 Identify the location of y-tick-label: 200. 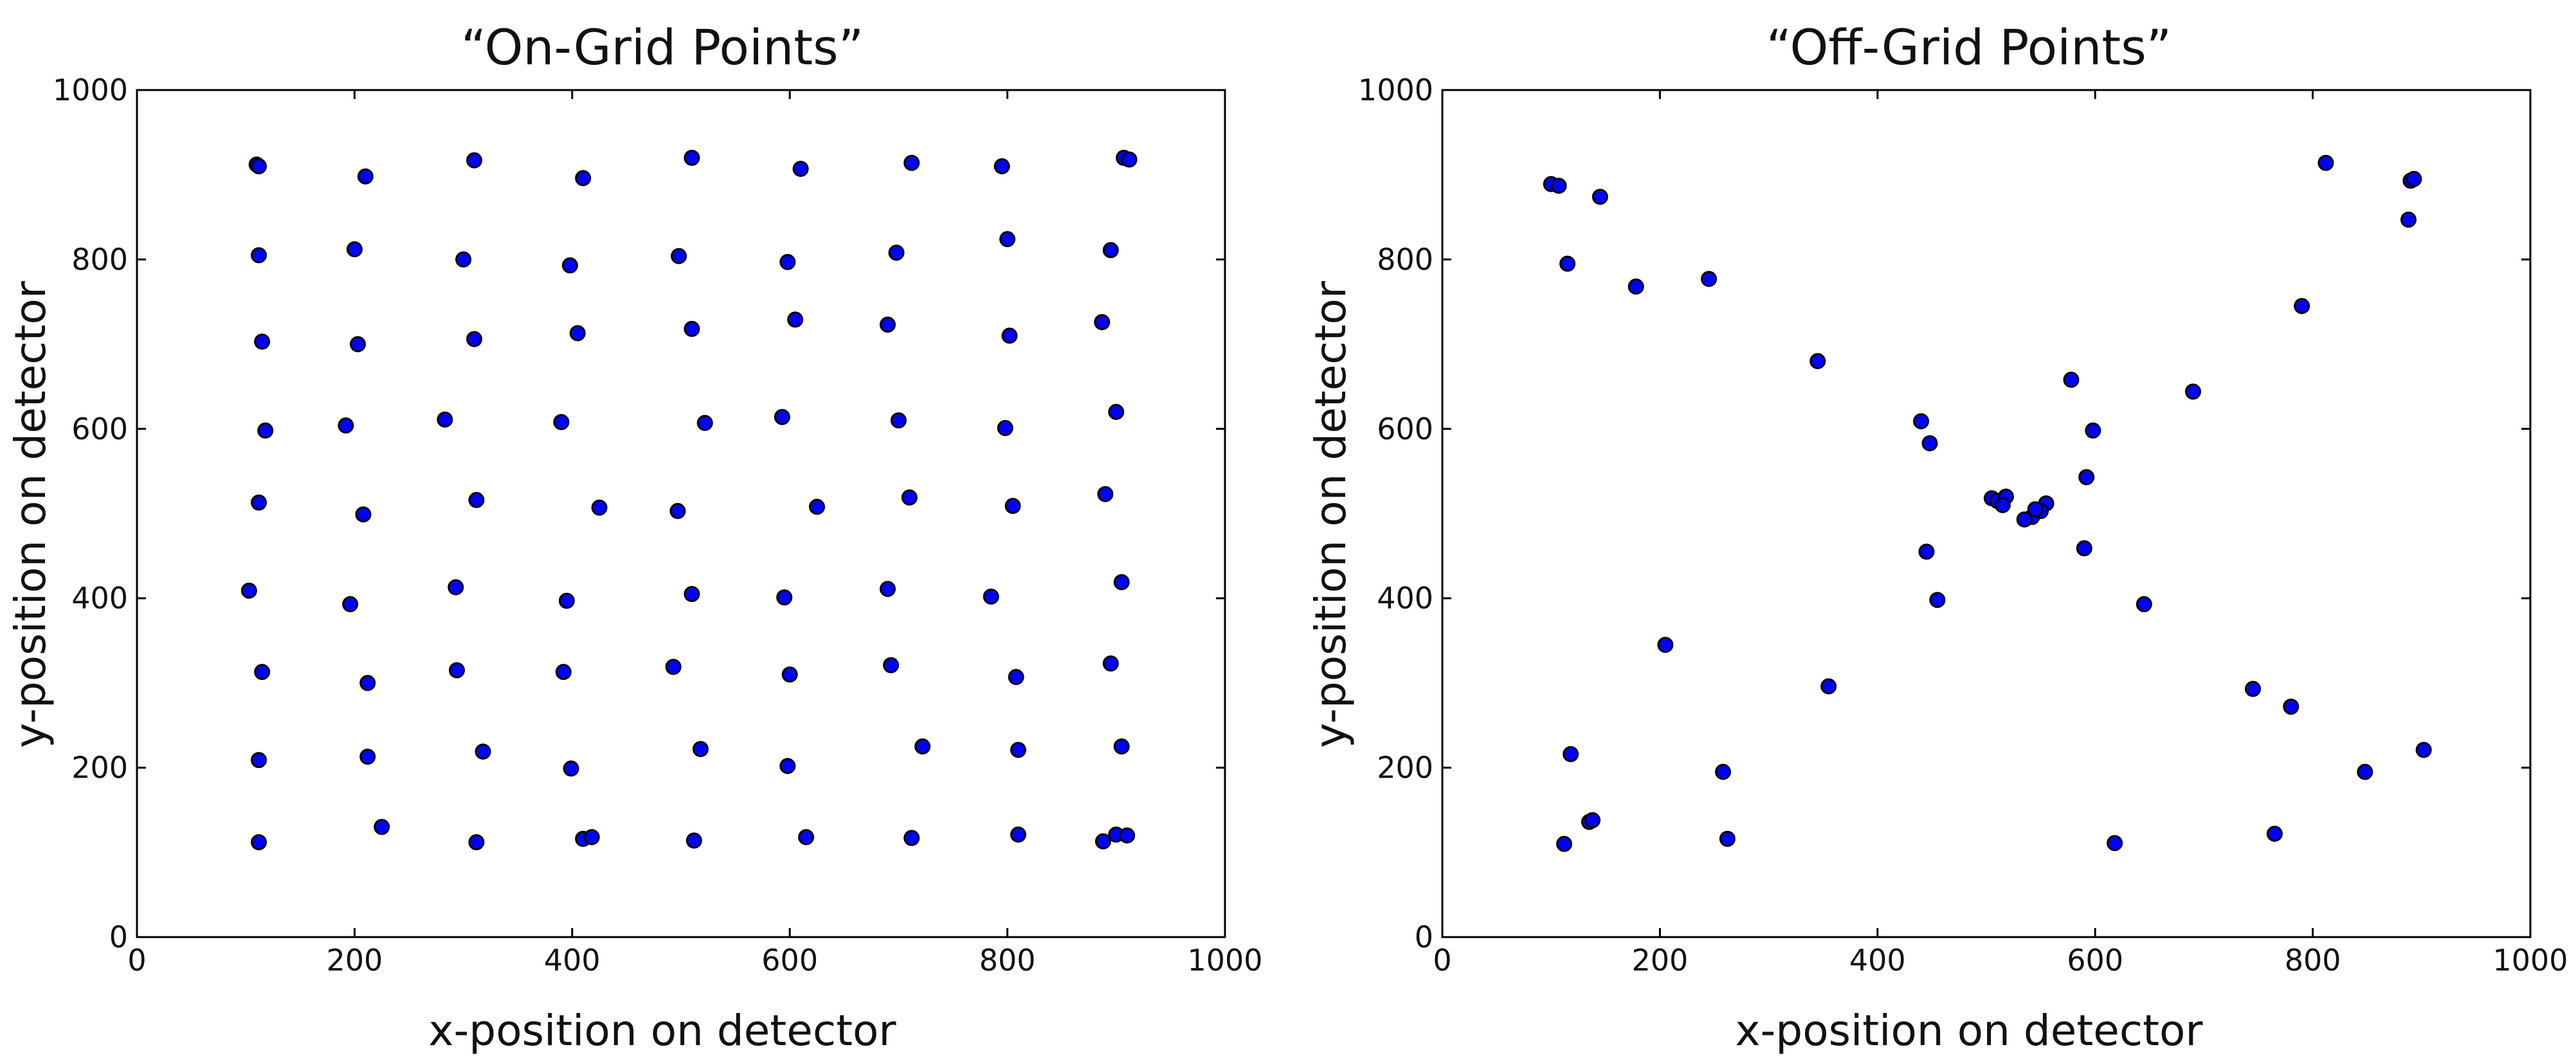
(1405, 768).